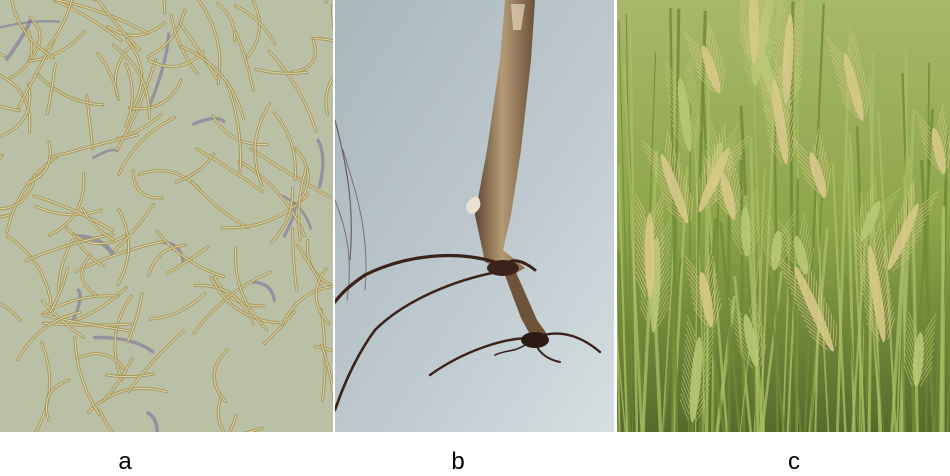 The image size is (950, 476). Describe the element at coordinates (458, 461) in the screenshot. I see `panel-label-b: b` at that location.